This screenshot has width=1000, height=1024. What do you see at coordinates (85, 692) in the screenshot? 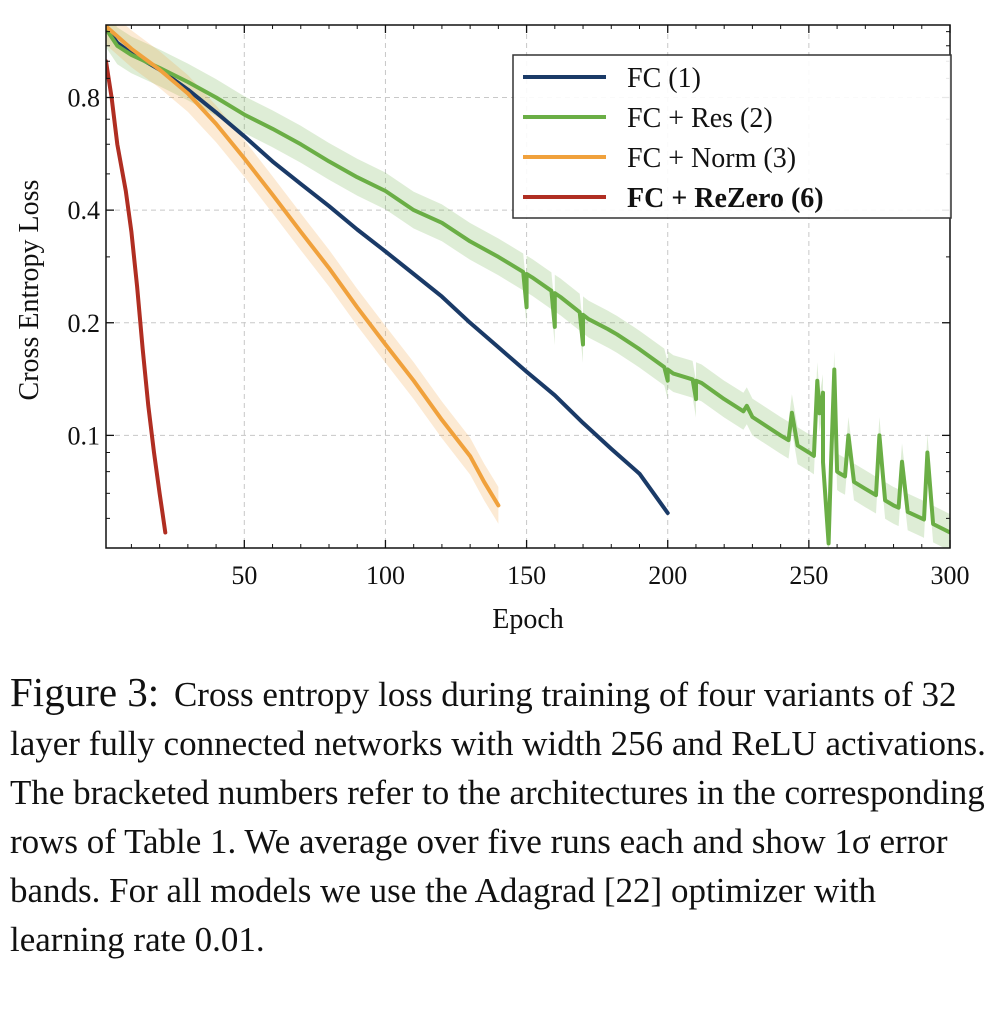
I see `caption-label: Figure 3:` at bounding box center [85, 692].